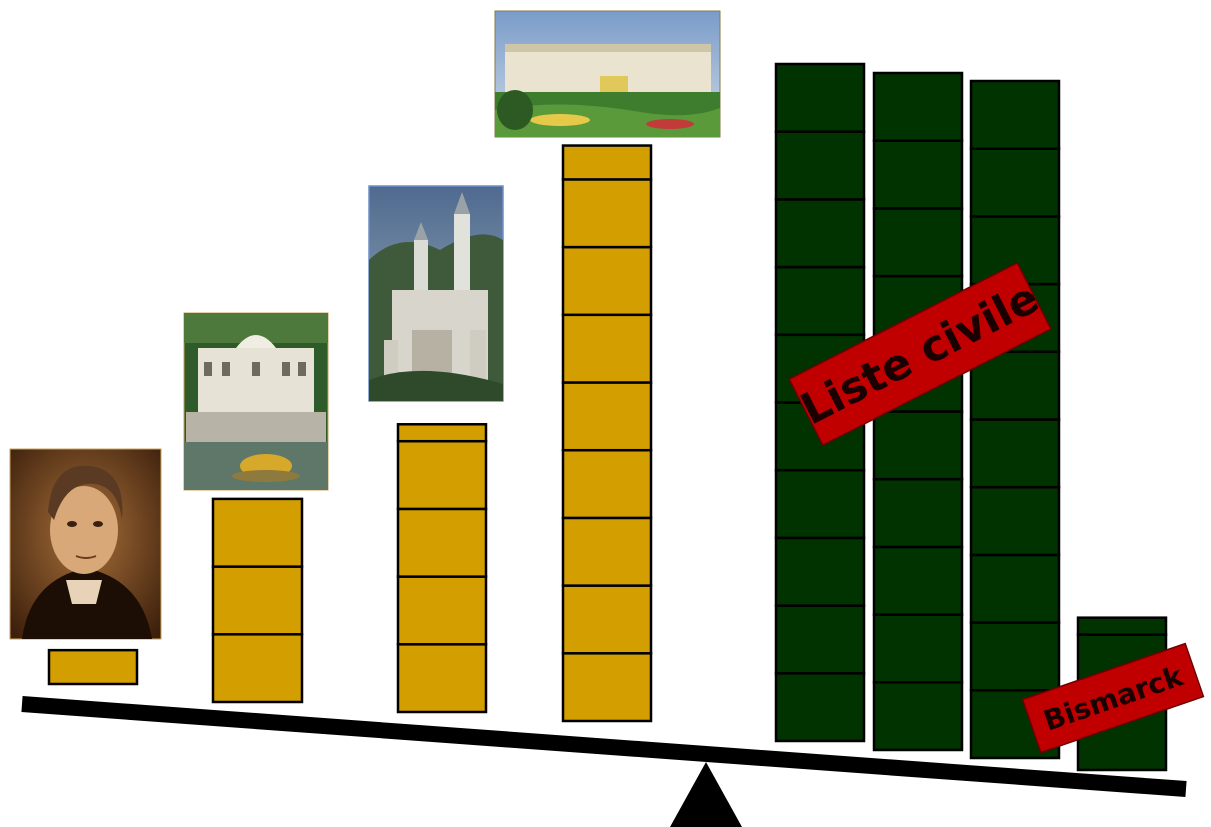  I want to click on portrait-photo-icon, so click(85, 544).